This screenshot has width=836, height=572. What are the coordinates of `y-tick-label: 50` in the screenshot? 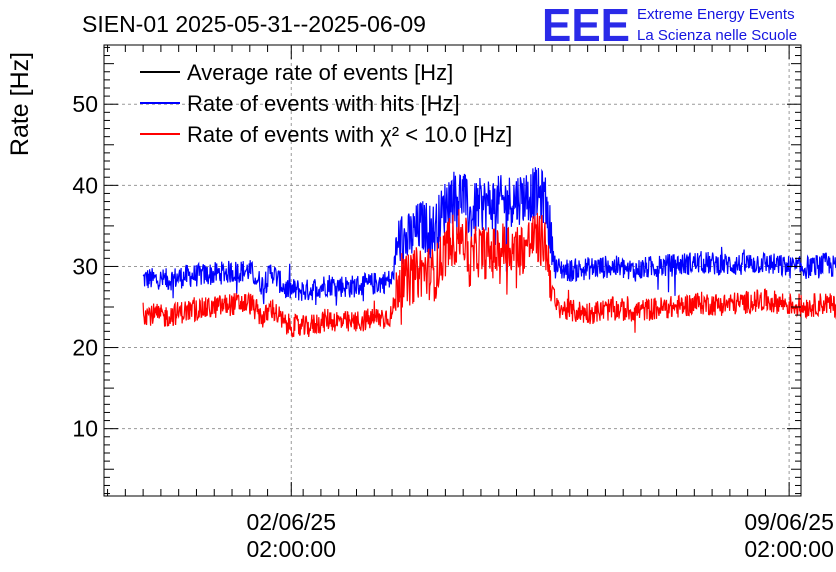 It's located at (85, 104).